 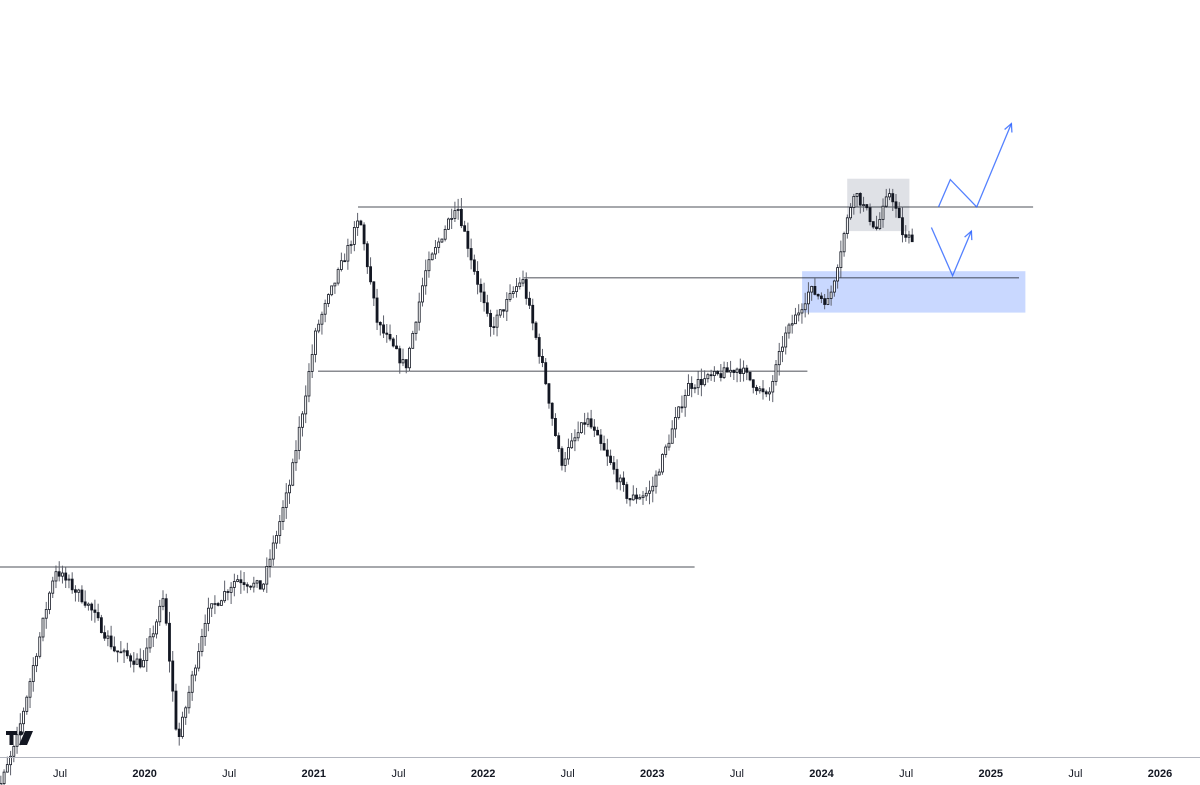 I want to click on bullish-path-line, so click(x=975, y=166).